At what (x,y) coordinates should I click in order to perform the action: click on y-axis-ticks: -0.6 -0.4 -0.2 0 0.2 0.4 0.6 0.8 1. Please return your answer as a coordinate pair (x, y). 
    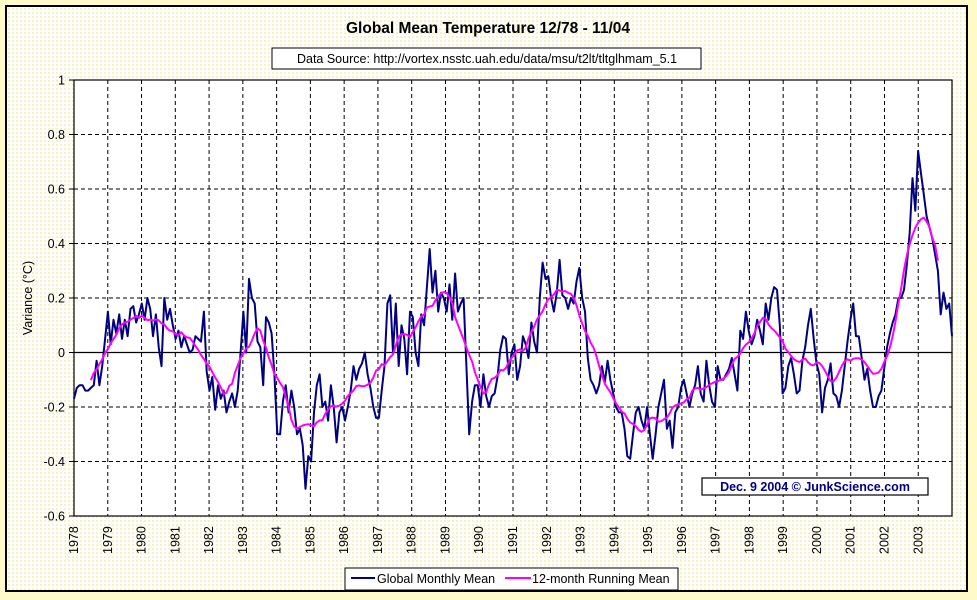
    Looking at the image, I should click on (58, 299).